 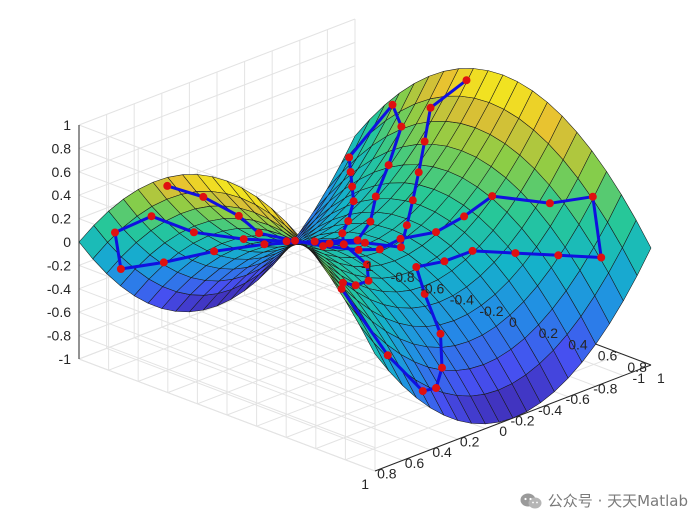 I want to click on y-tick-label: 0.4, so click(x=578, y=344).